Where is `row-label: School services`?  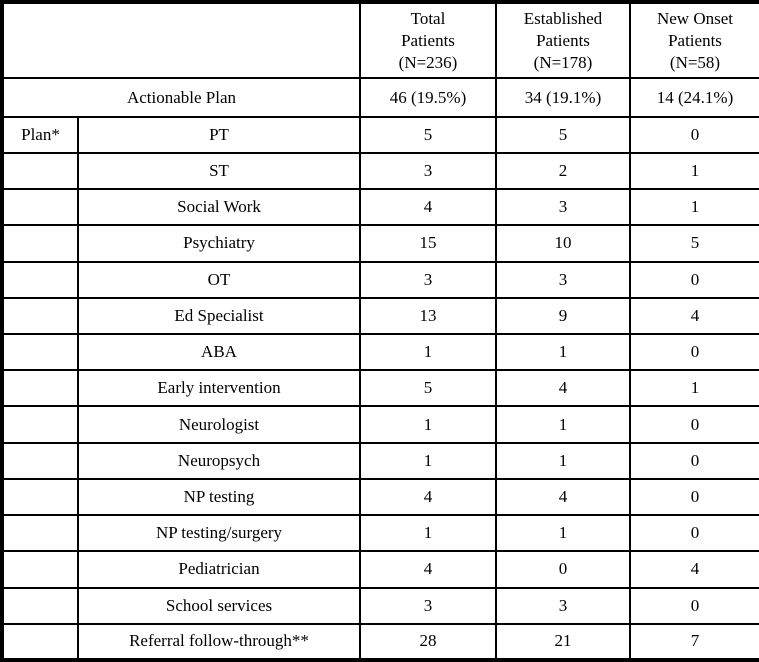 row-label: School services is located at coordinates (219, 605).